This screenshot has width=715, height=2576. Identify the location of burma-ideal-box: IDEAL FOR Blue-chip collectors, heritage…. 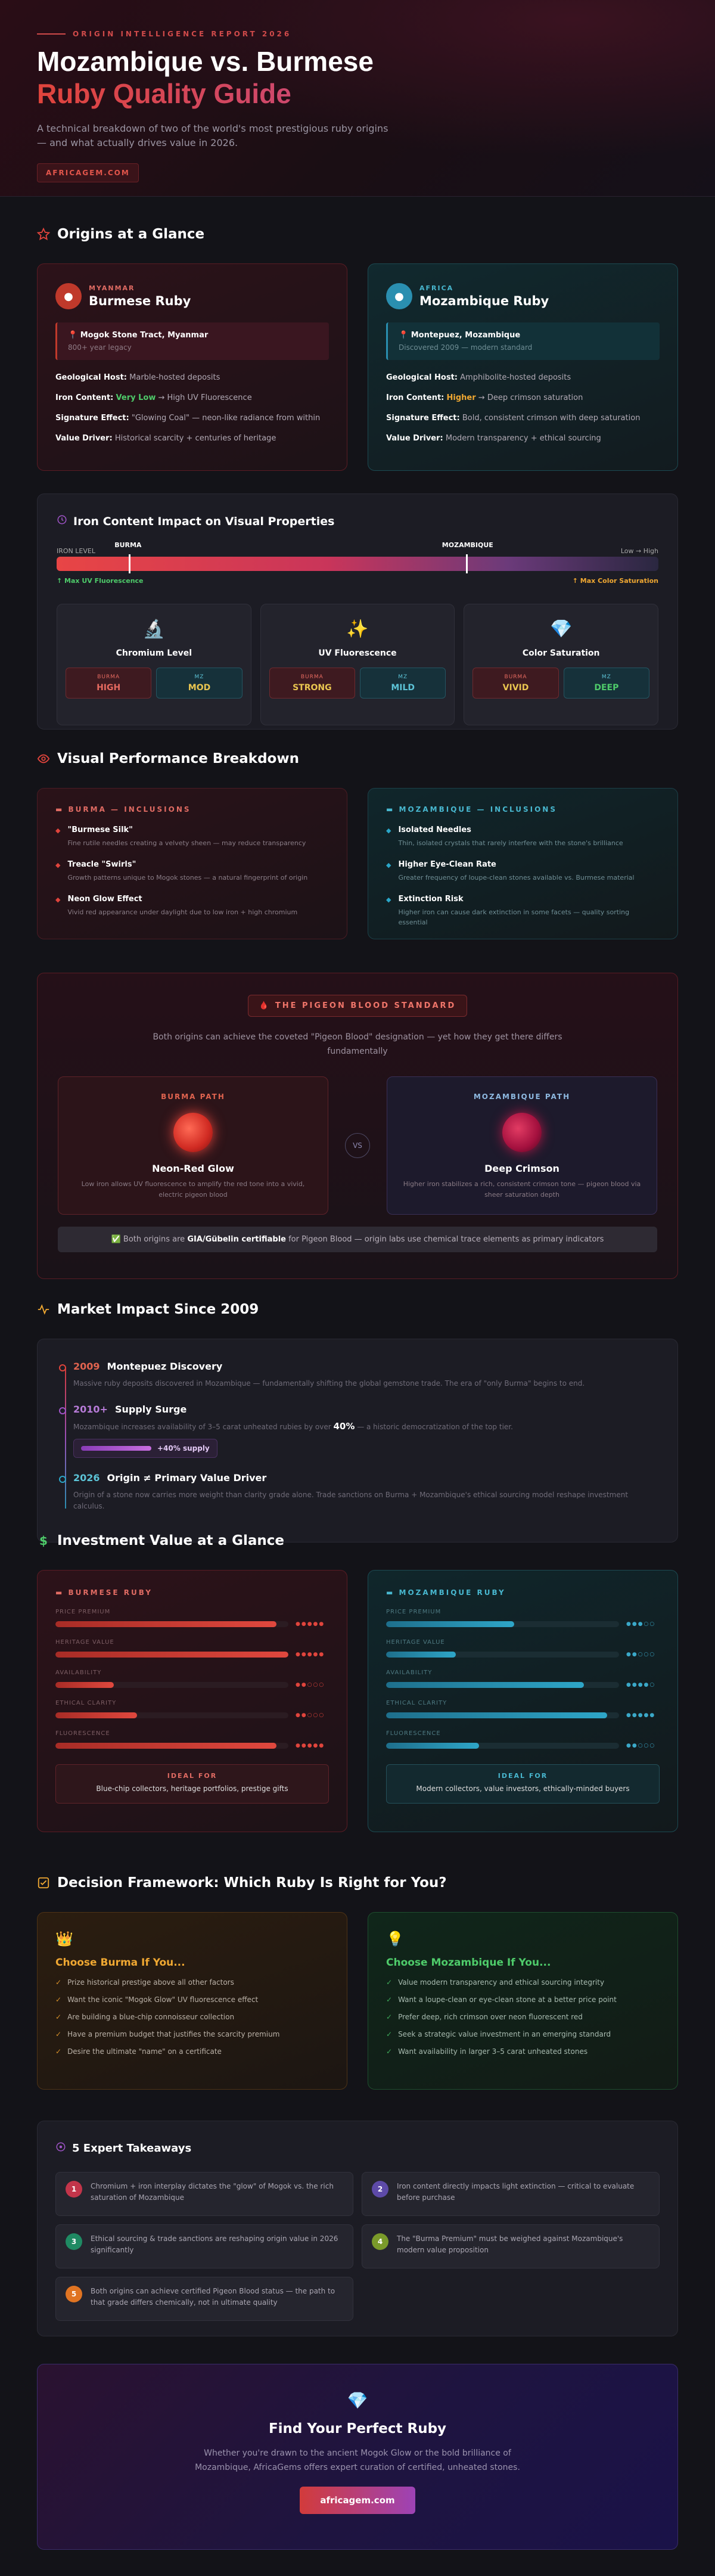
(192, 1784).